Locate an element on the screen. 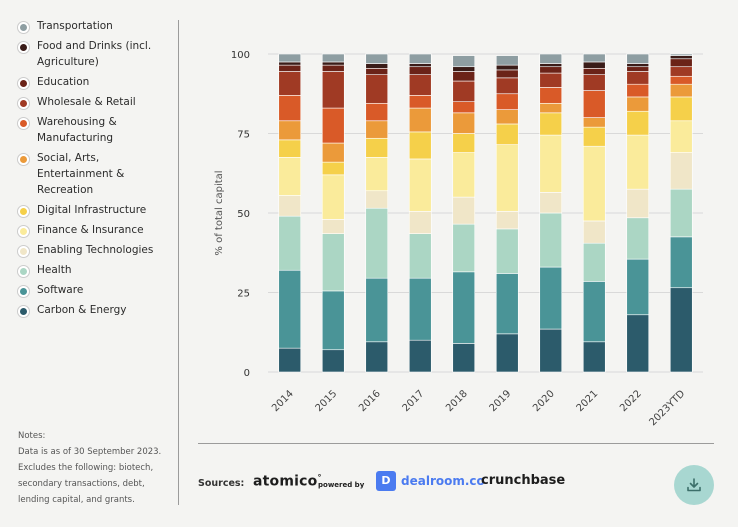  legend-label: Education is located at coordinates (63, 82).